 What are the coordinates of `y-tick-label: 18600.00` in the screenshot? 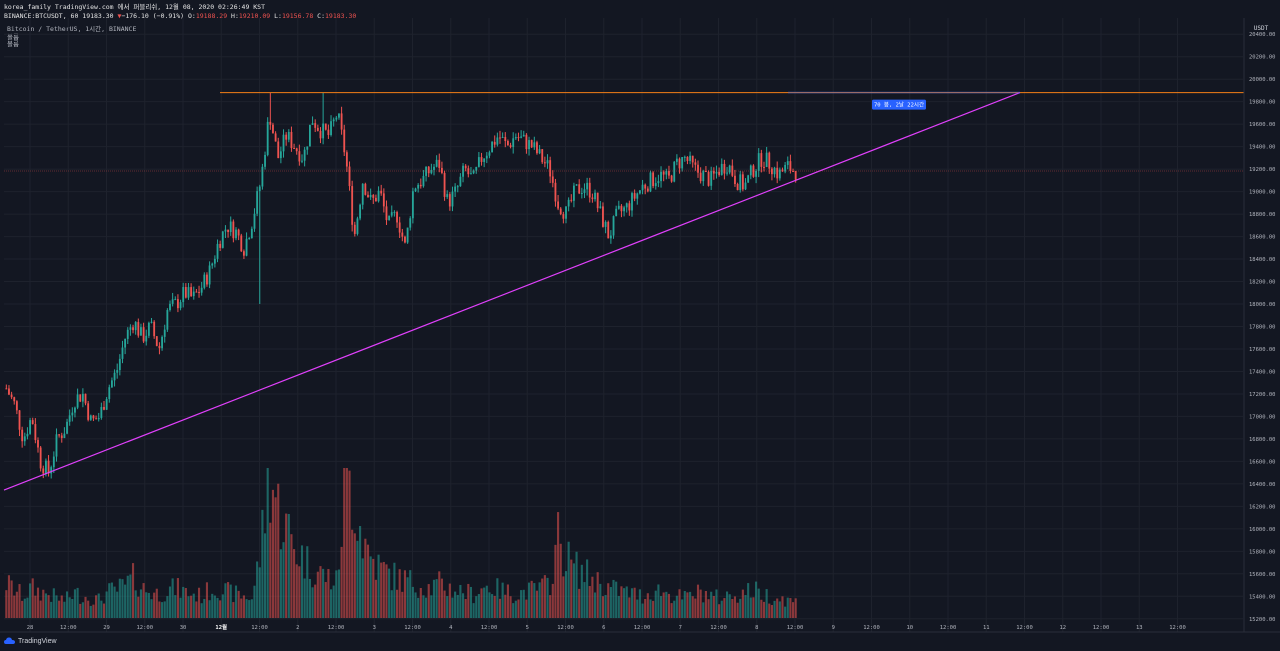 It's located at (1262, 238).